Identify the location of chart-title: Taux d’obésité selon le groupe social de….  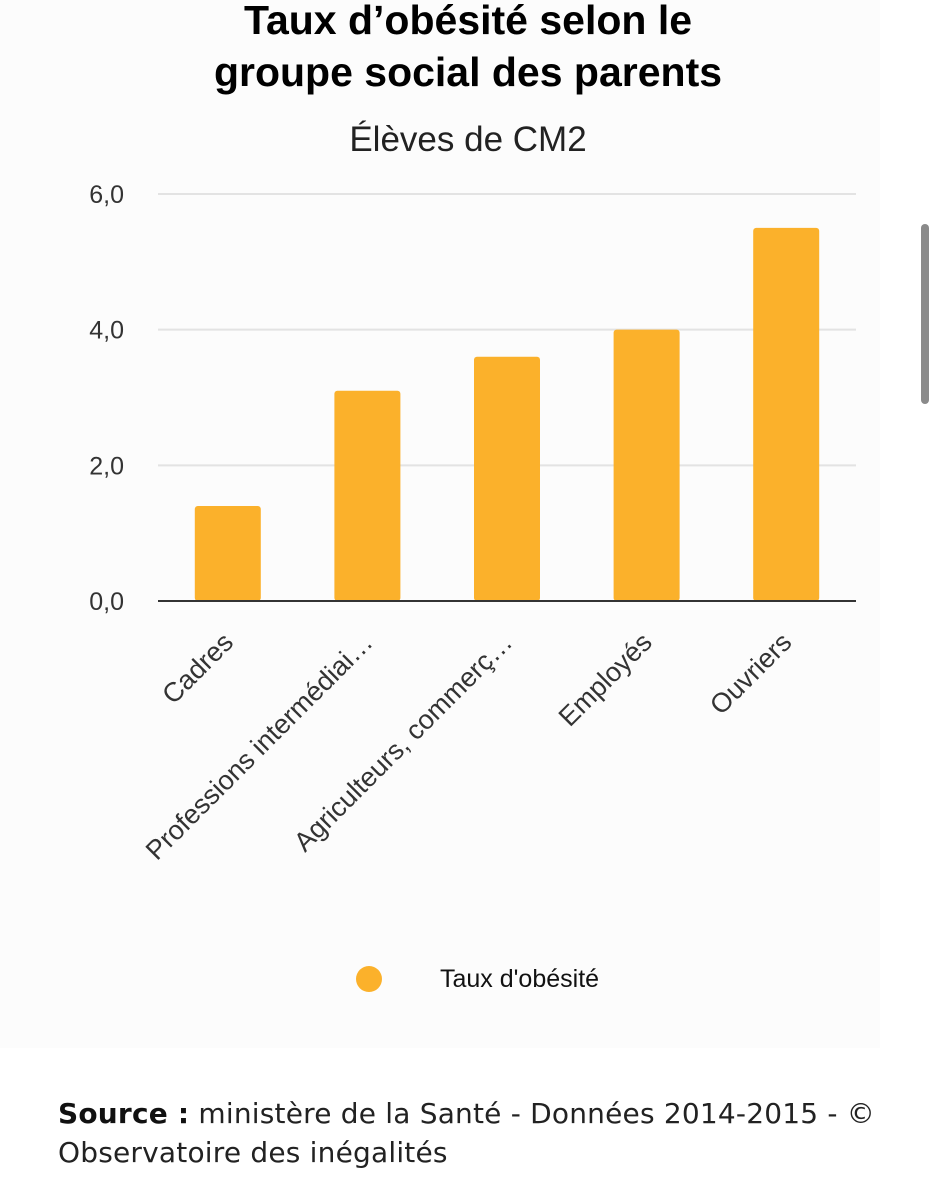
(468, 49).